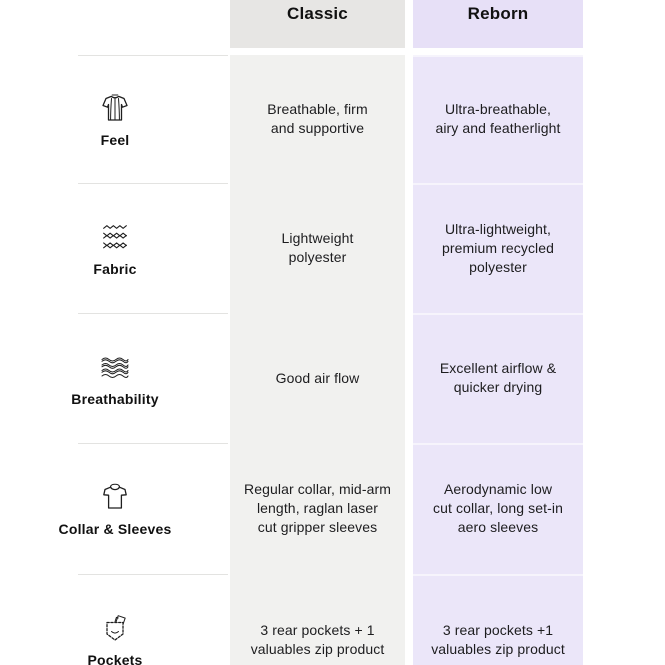 Image resolution: width=665 pixels, height=665 pixels. Describe the element at coordinates (317, 24) in the screenshot. I see `column-header-classic: Classic` at that location.